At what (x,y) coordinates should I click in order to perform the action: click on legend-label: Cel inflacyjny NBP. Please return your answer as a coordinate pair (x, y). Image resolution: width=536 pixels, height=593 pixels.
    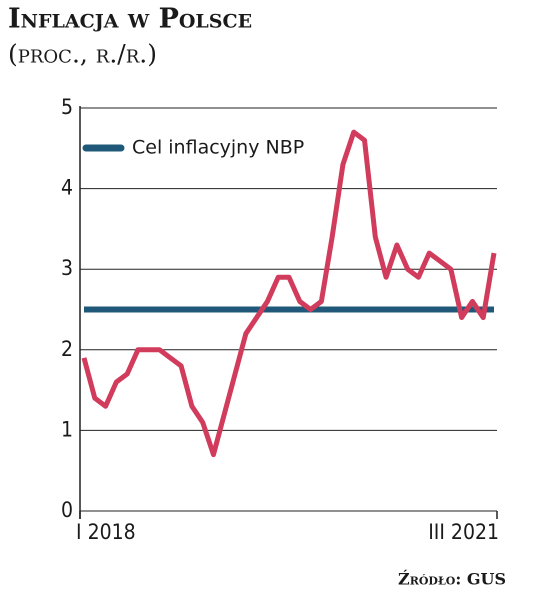
    Looking at the image, I should click on (218, 148).